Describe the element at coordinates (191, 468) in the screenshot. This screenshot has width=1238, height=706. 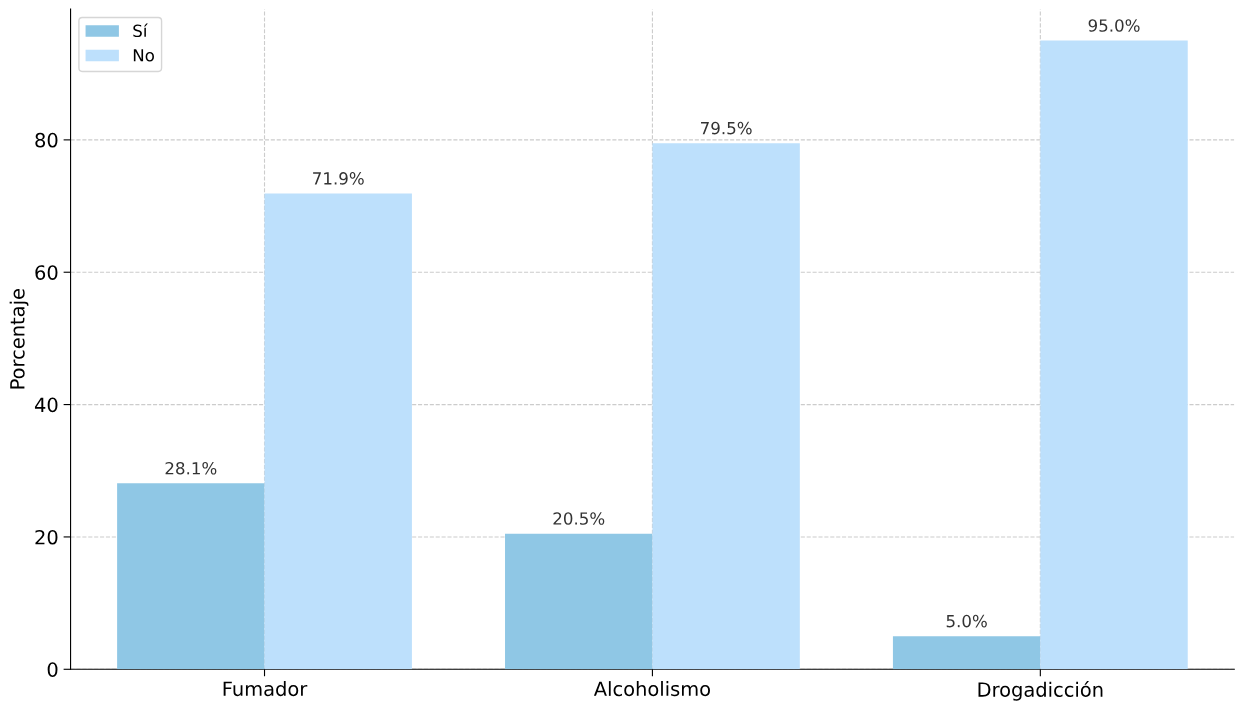
I see `data-label: 28.1%` at that location.